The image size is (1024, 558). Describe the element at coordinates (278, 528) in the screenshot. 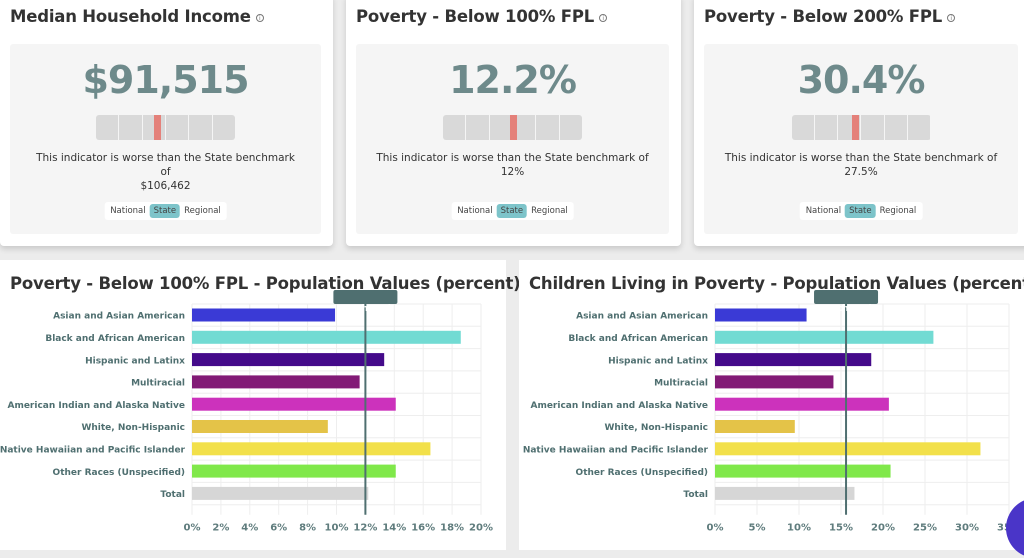

I see `x-tick-label: 6%` at that location.